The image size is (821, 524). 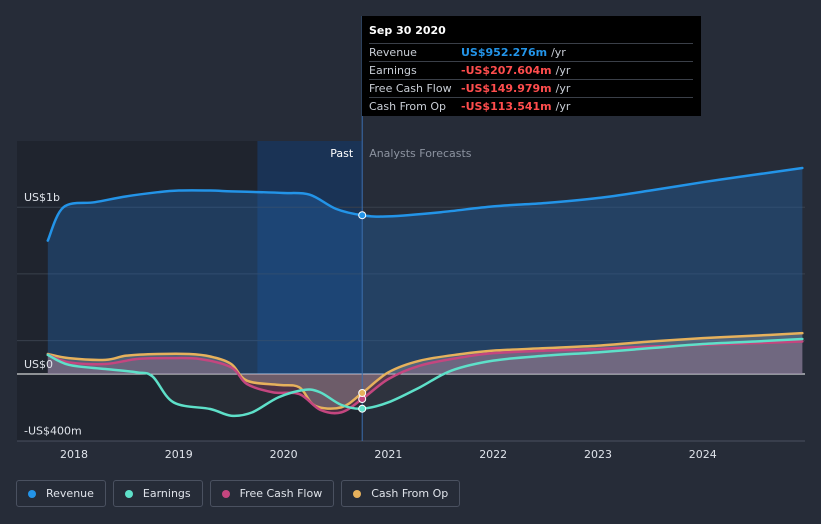 I want to click on y-tick-label: US$1b, so click(x=42, y=197).